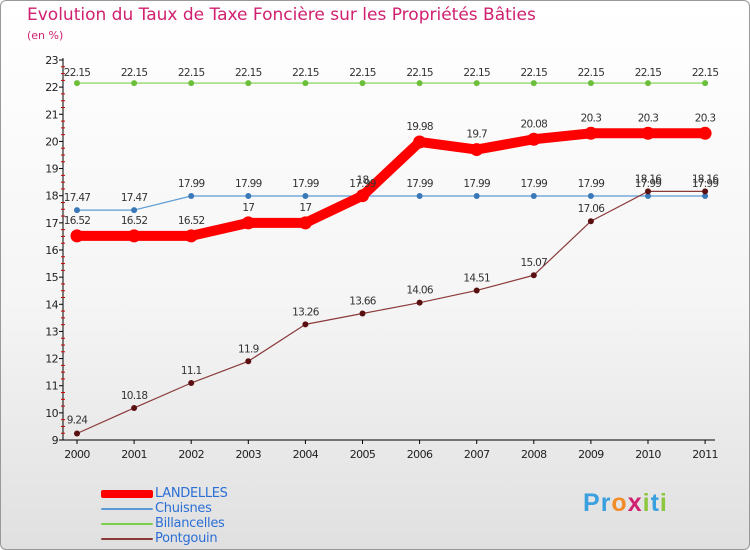 The width and height of the screenshot is (750, 550). What do you see at coordinates (655, 503) in the screenshot?
I see `logo-letter: t` at bounding box center [655, 503].